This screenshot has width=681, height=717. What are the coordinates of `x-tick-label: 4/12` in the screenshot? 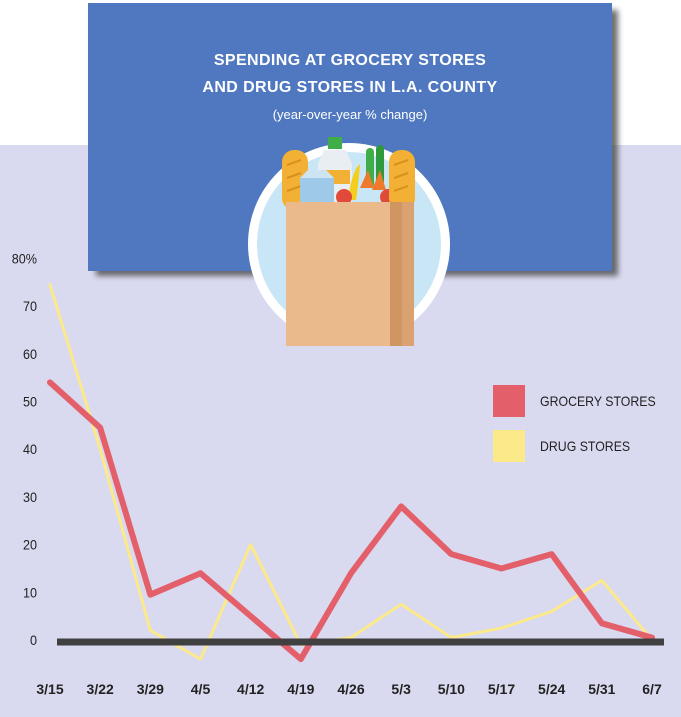 It's located at (250, 689).